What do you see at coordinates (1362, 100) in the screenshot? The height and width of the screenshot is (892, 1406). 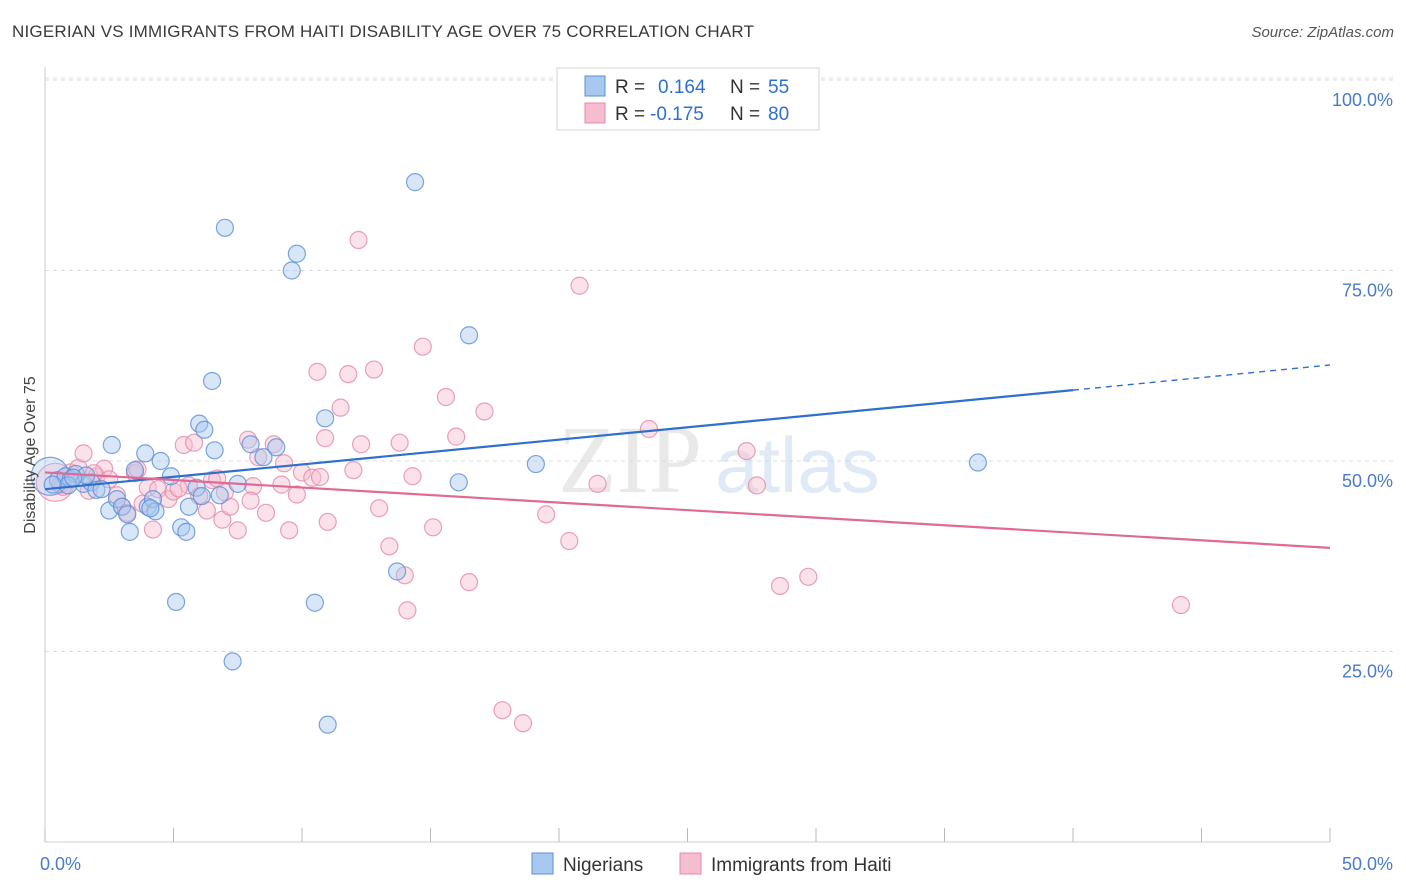 I see `y-tick-label-100: 100.0%` at bounding box center [1362, 100].